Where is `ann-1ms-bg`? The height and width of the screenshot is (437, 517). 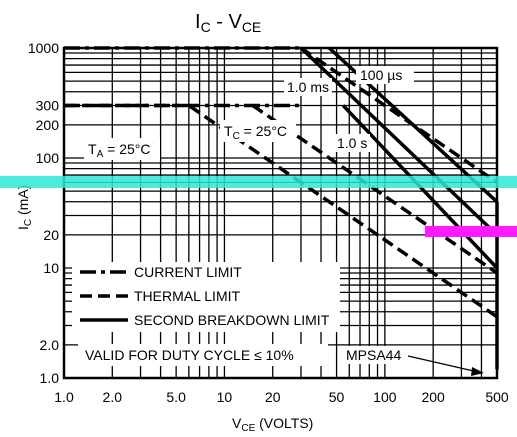 ann-1ms-bg is located at coordinates (308, 87).